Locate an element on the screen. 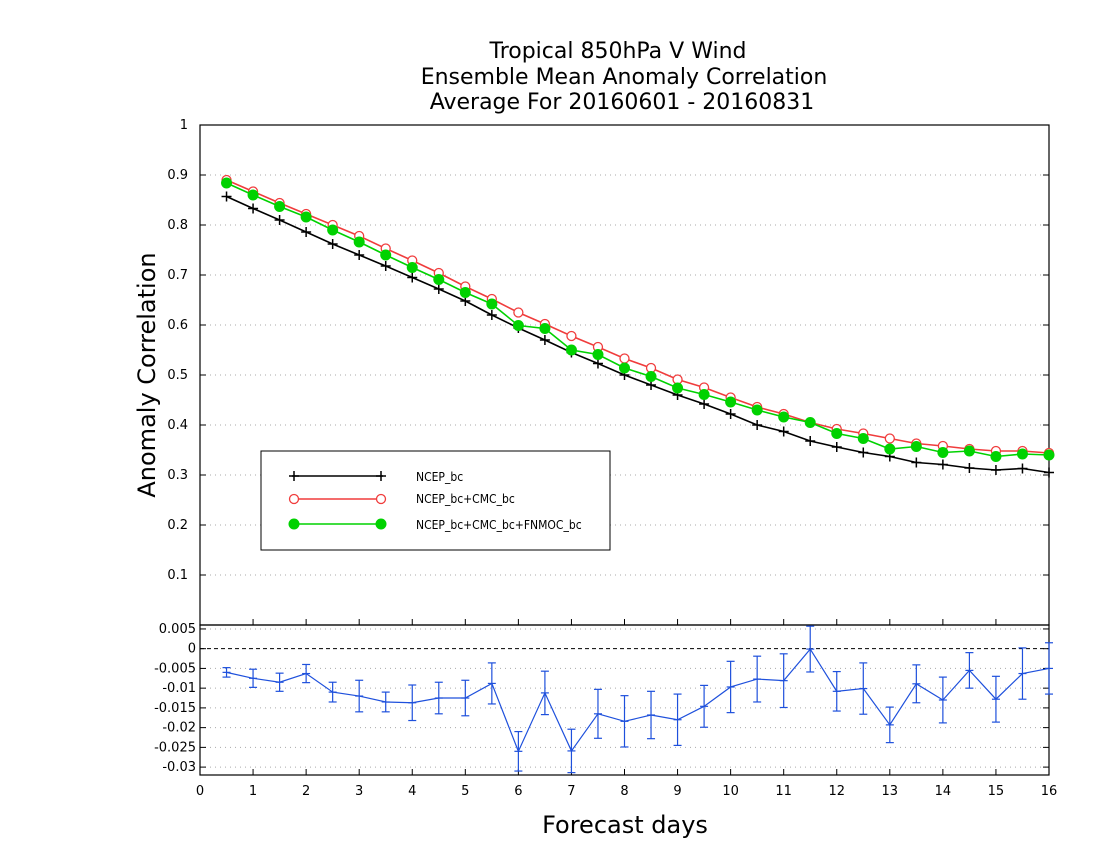 This screenshot has width=1100, height=855. legend-box is located at coordinates (435, 500).